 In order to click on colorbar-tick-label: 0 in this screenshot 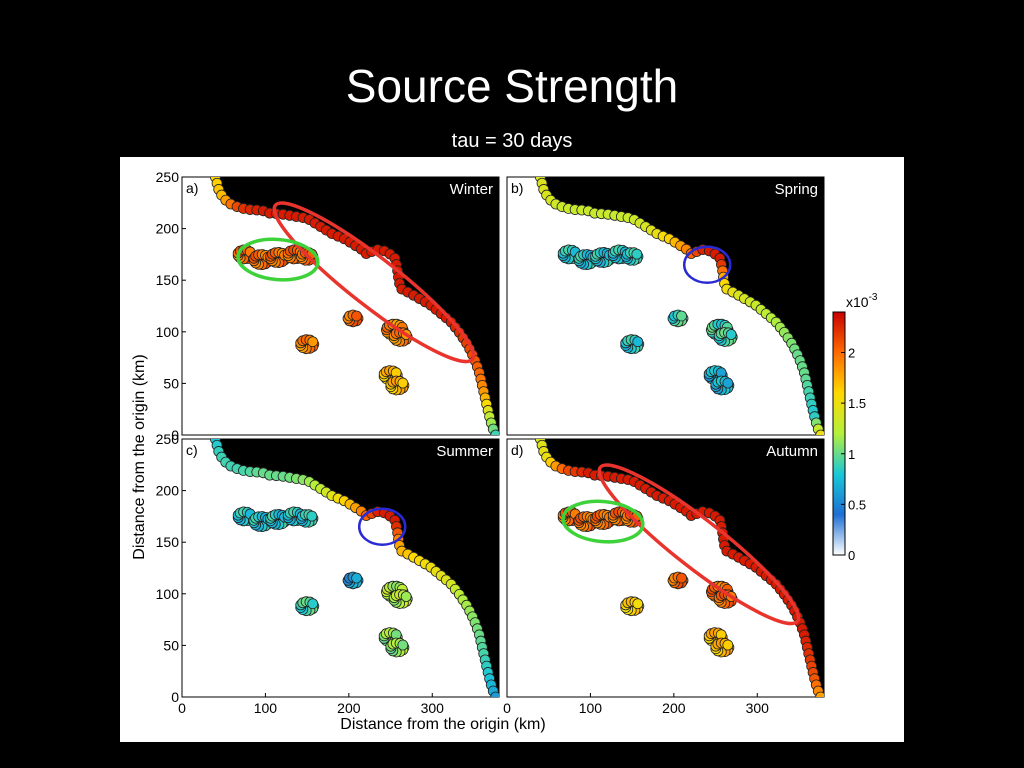, I will do `click(851, 555)`.